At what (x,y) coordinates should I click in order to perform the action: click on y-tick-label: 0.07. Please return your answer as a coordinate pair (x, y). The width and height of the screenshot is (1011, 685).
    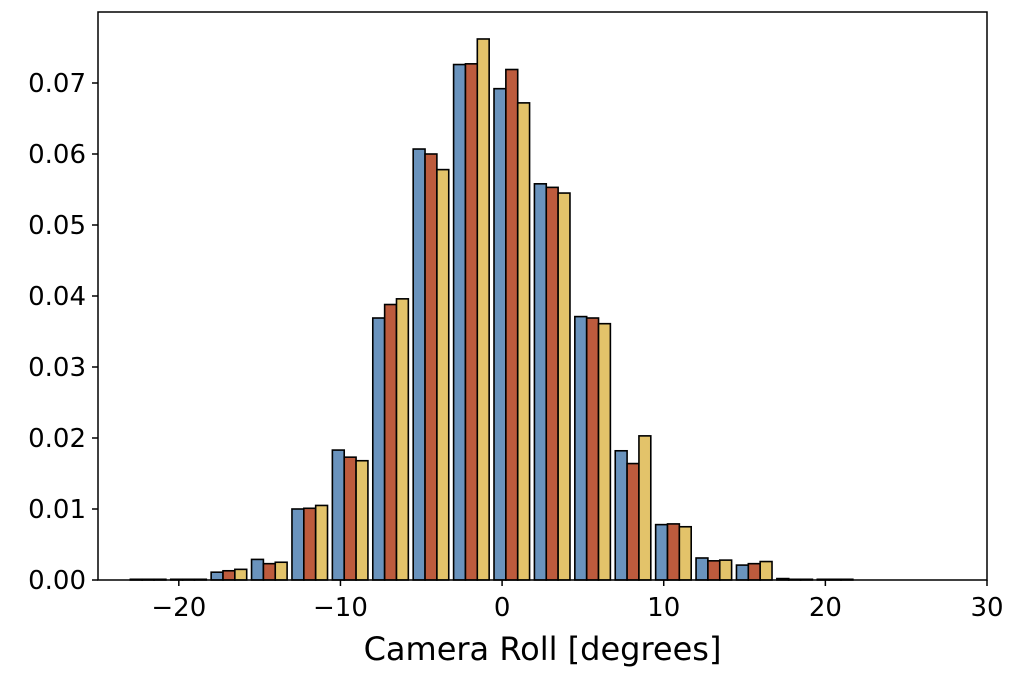
    Looking at the image, I should click on (57, 84).